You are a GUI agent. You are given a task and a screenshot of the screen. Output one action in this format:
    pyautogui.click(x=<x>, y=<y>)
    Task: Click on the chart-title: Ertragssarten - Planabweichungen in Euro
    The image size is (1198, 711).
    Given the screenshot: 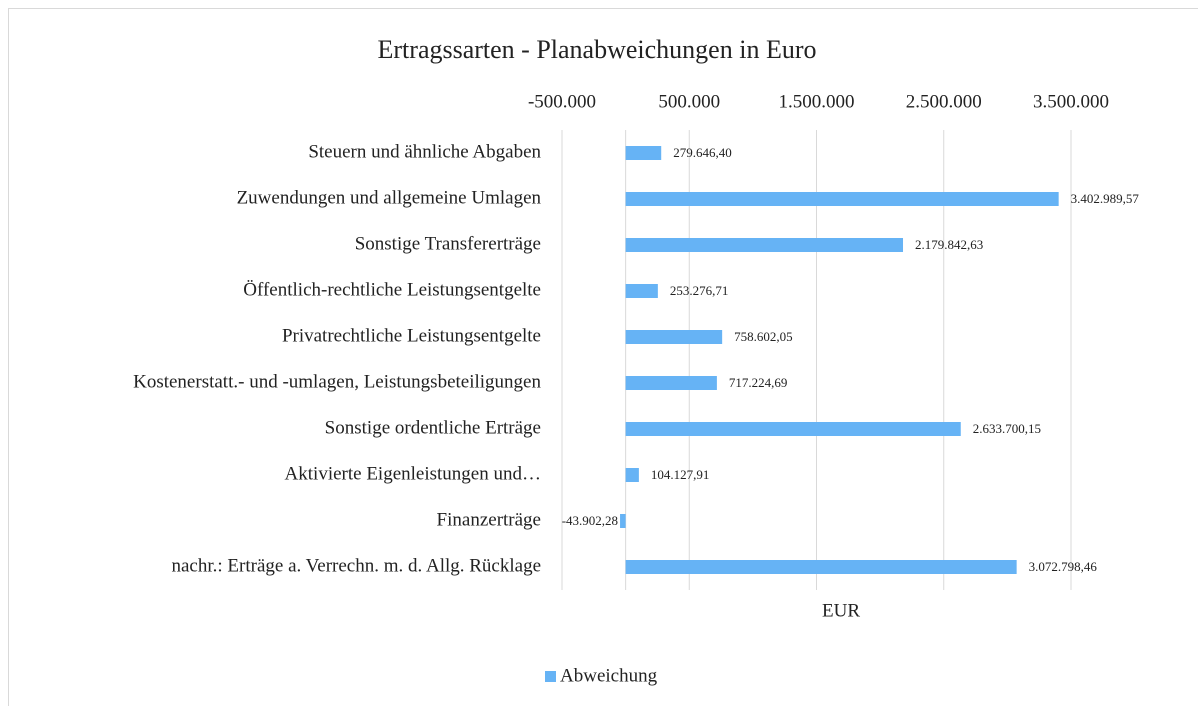 What is the action you would take?
    pyautogui.click(x=597, y=49)
    